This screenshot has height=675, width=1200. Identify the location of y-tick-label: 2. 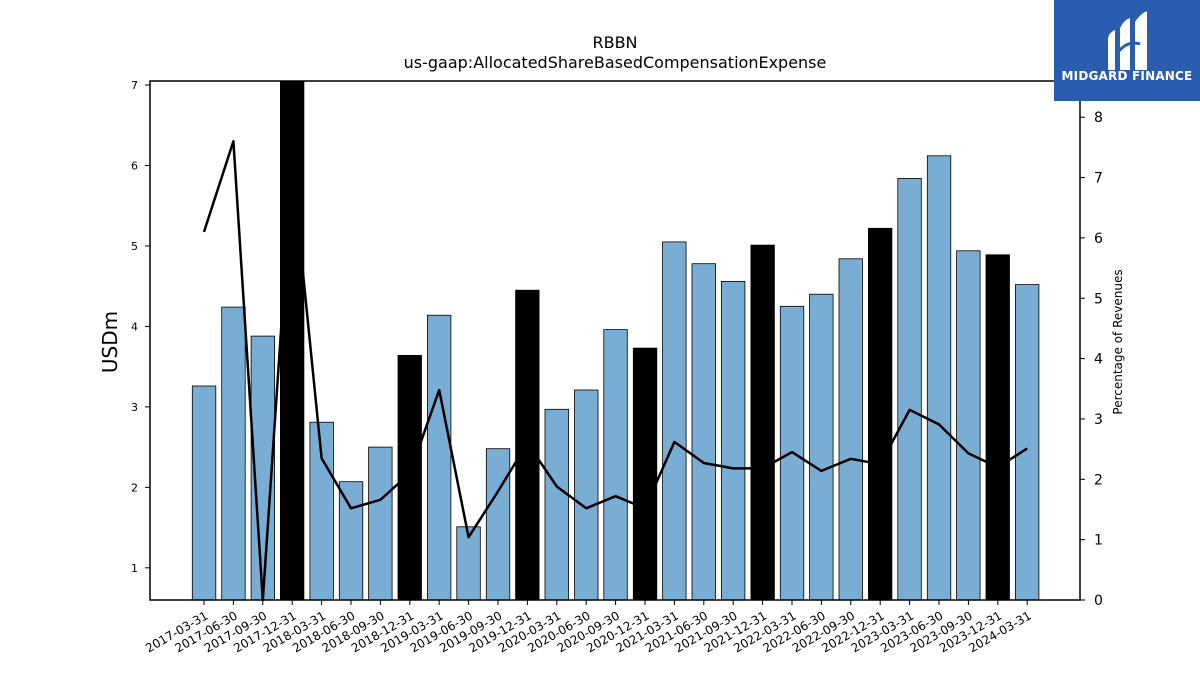
(134, 487).